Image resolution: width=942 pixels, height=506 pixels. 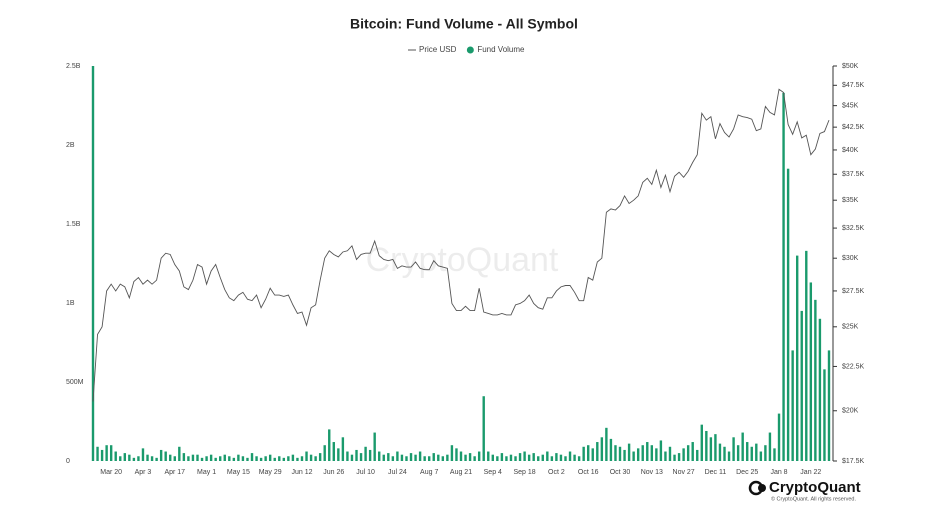 I want to click on x-tick-label: Aug 21, so click(x=461, y=472).